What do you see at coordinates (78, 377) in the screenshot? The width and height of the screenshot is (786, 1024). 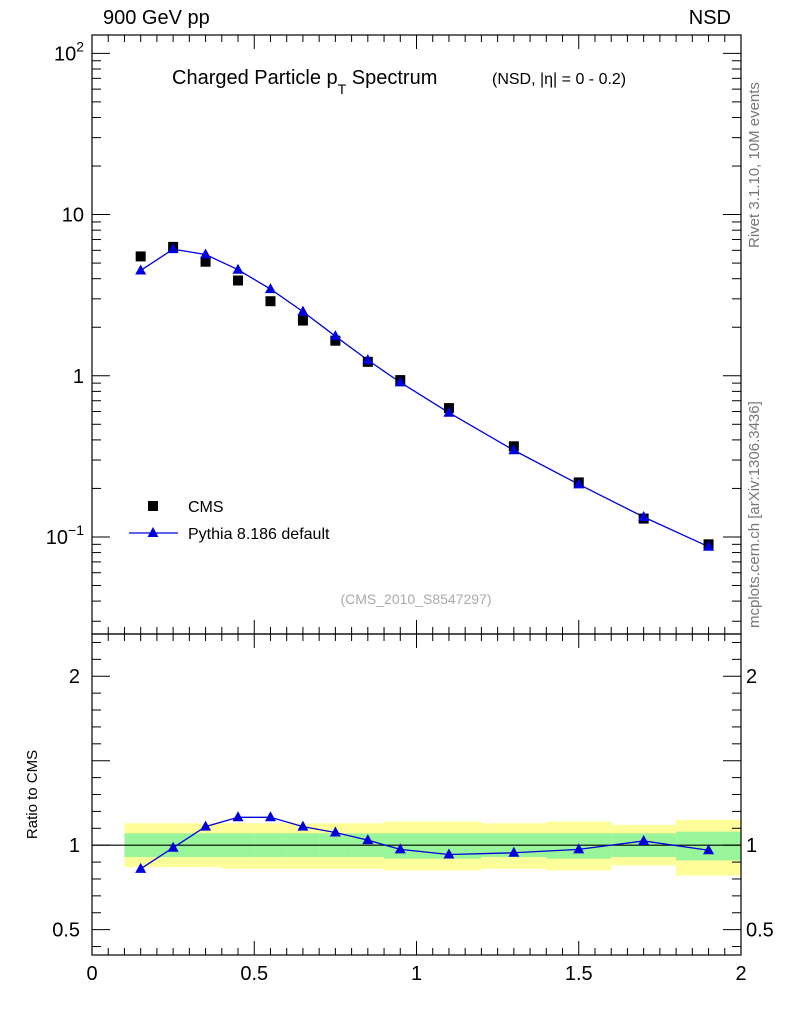 I see `y-tick-label: 1` at bounding box center [78, 377].